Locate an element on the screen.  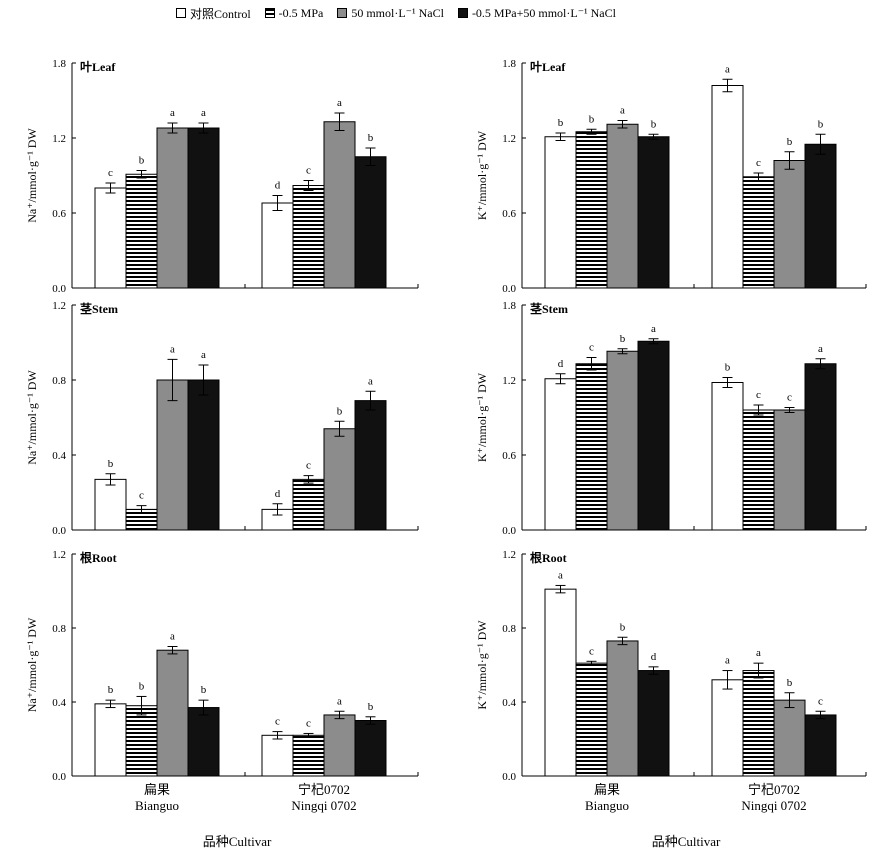
legend-swatch-control is located at coordinates (181, 13).